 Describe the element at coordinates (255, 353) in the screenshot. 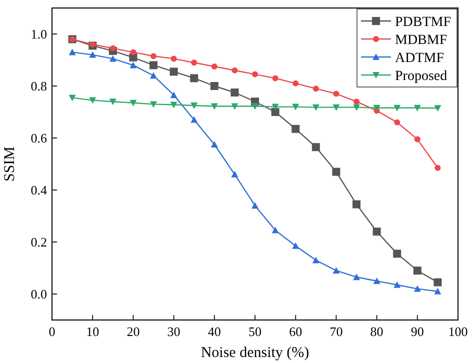

I see `x-axis-title: Noise density (%)` at that location.